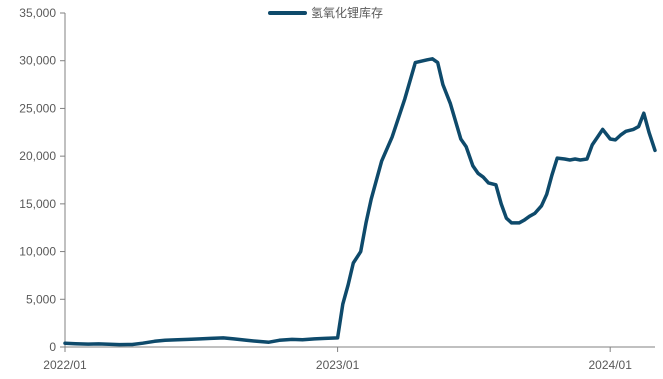 The height and width of the screenshot is (379, 663). What do you see at coordinates (37, 156) in the screenshot?
I see `y-tick-label: 20,000` at bounding box center [37, 156].